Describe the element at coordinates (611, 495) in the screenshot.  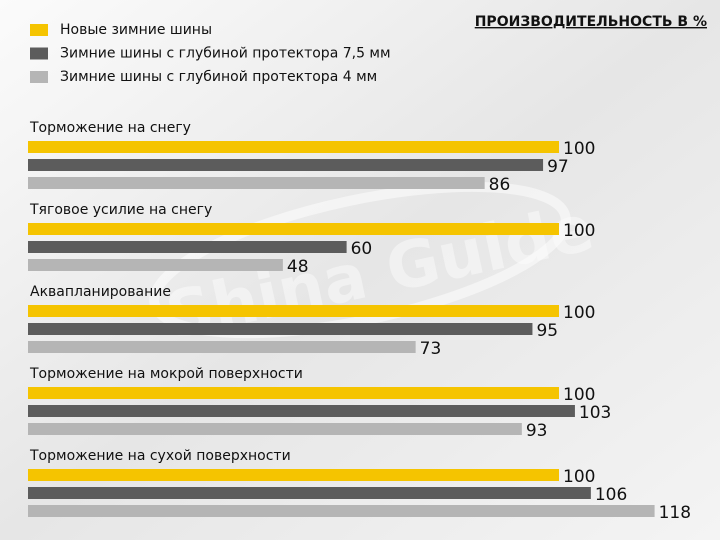
I see `value-label: 106` at that location.